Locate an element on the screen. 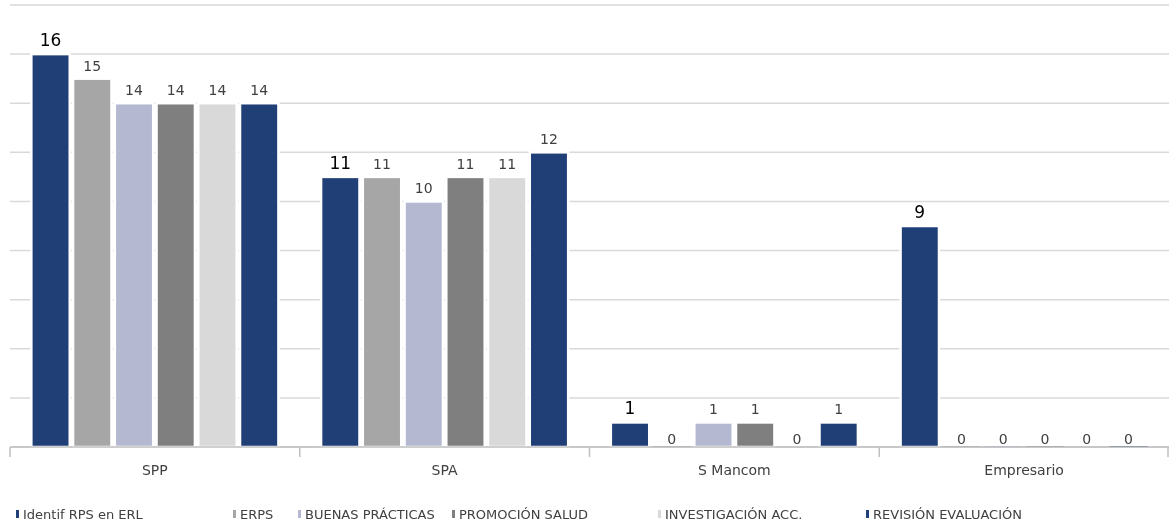  legend-label: BUENAS PRÁCTICAS is located at coordinates (370, 514).